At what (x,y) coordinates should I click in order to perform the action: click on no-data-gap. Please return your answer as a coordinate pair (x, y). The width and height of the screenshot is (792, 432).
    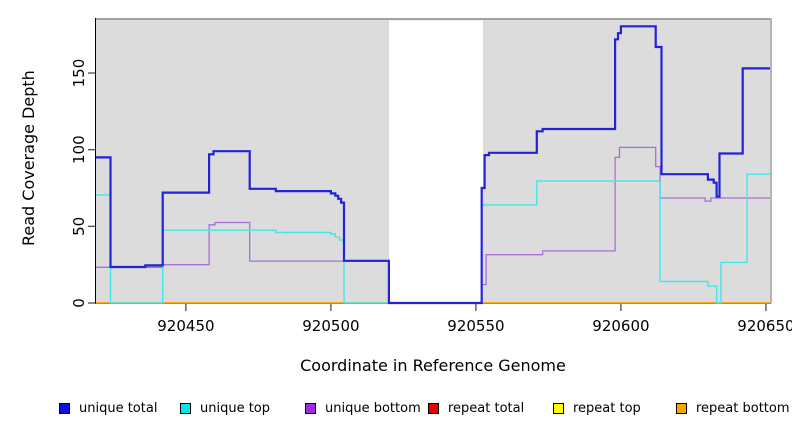
    Looking at the image, I should click on (436, 161).